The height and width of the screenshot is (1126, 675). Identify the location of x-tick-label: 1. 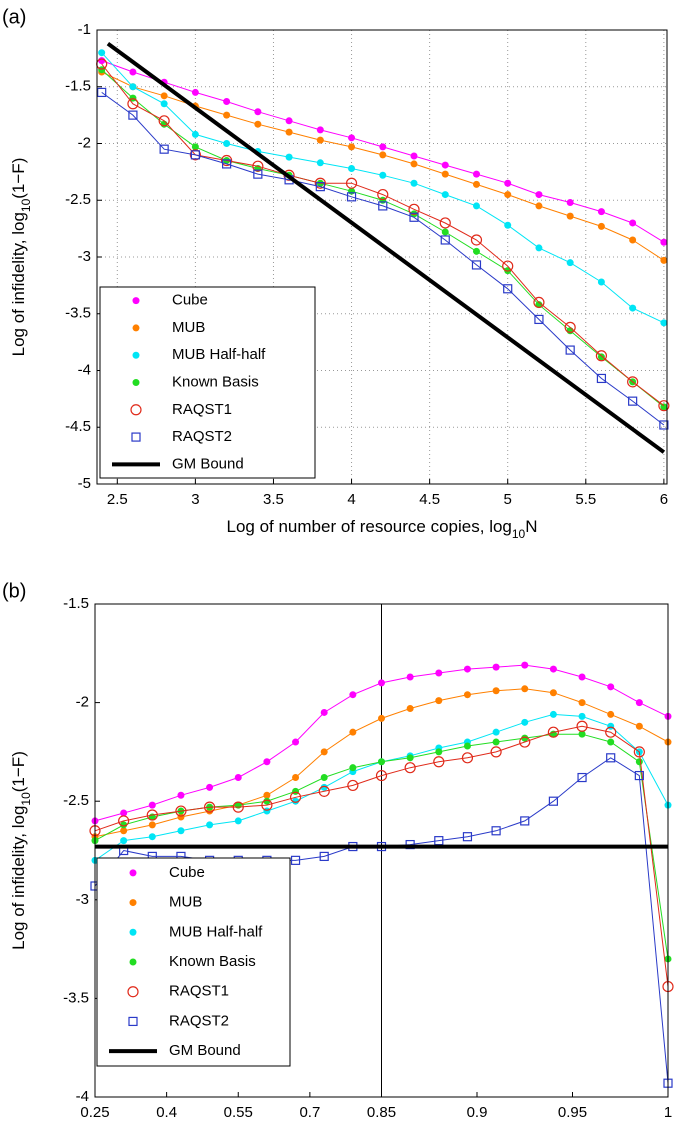
(668, 1112).